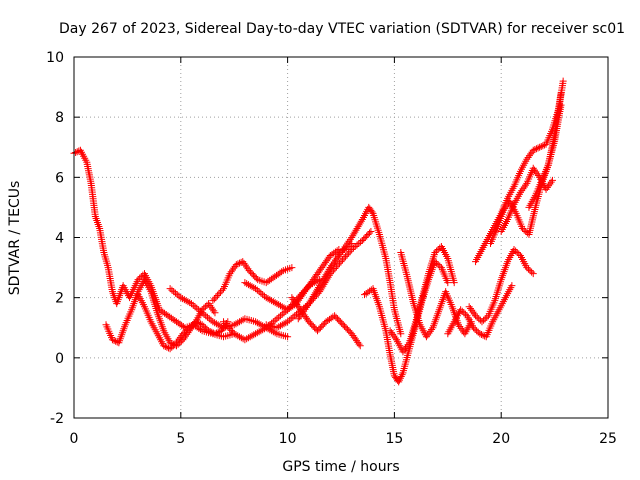 The width and height of the screenshot is (640, 480). I want to click on series-track-p, so click(501, 286).